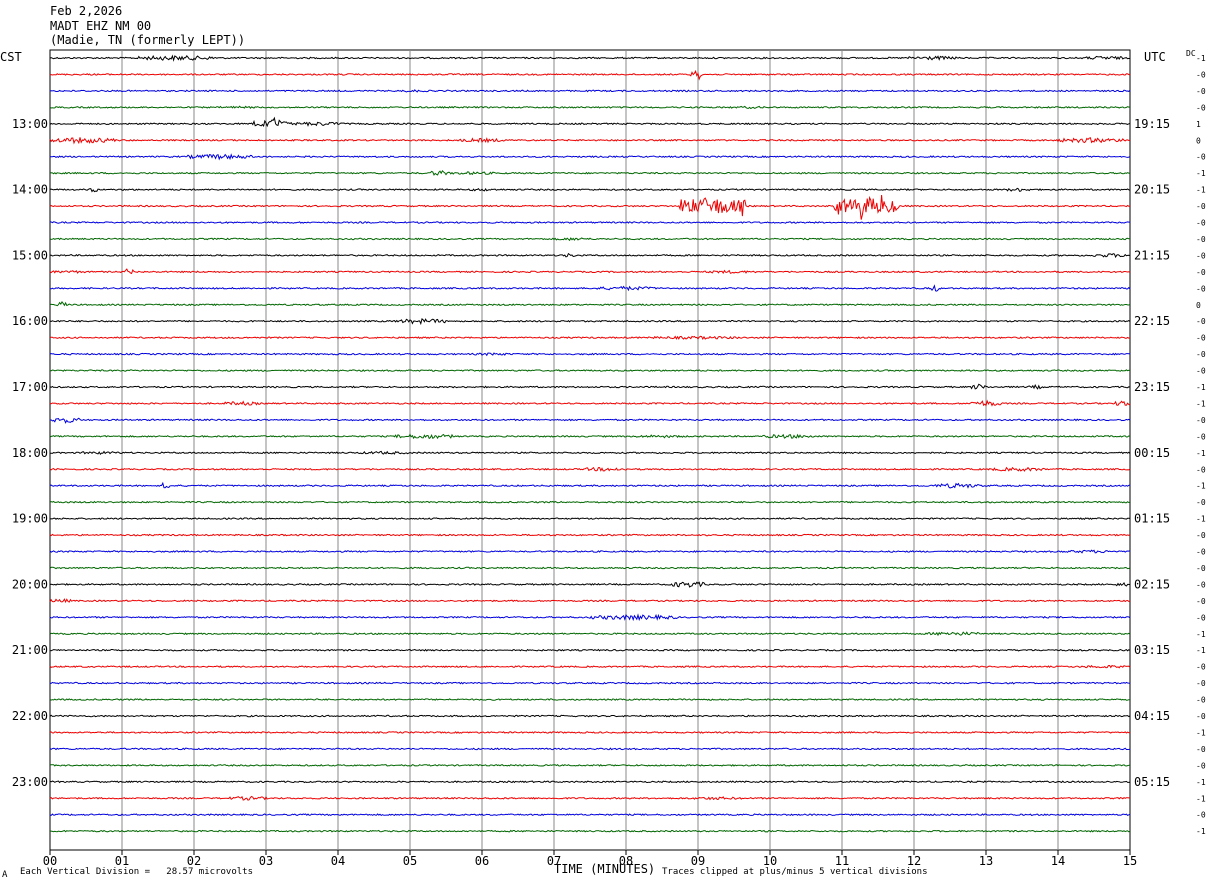 The width and height of the screenshot is (1210, 886). What do you see at coordinates (30, 321) in the screenshot?
I see `left-hour-label: 16:00` at bounding box center [30, 321].